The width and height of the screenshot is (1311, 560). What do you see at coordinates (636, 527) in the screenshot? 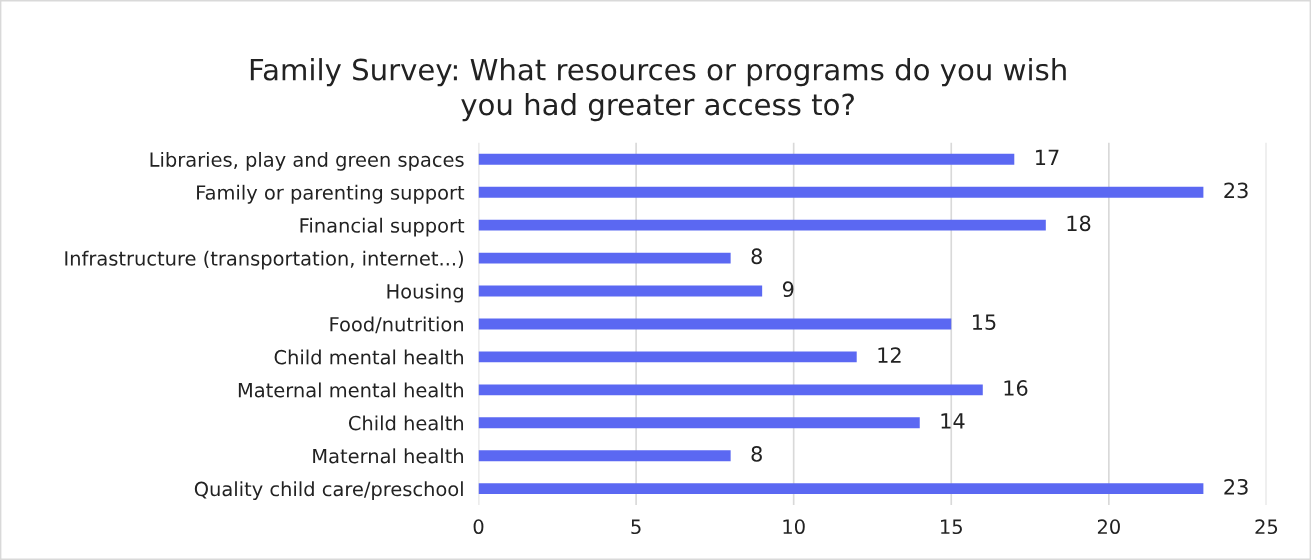
I see `x-tick-label: 5` at bounding box center [636, 527].